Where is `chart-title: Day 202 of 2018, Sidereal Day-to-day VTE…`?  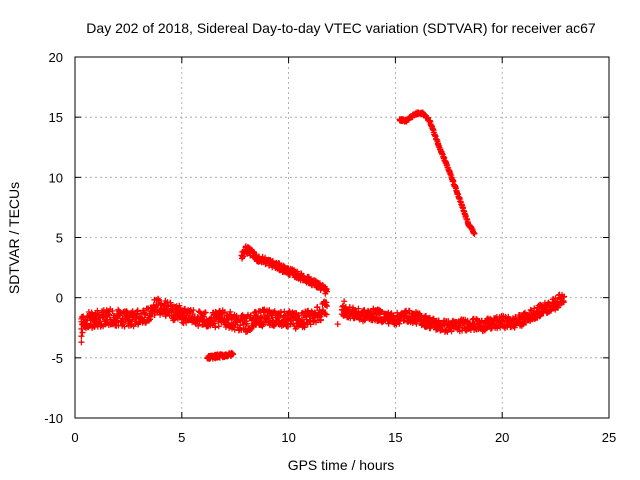 chart-title: Day 202 of 2018, Sidereal Day-to-day VTE… is located at coordinates (341, 28).